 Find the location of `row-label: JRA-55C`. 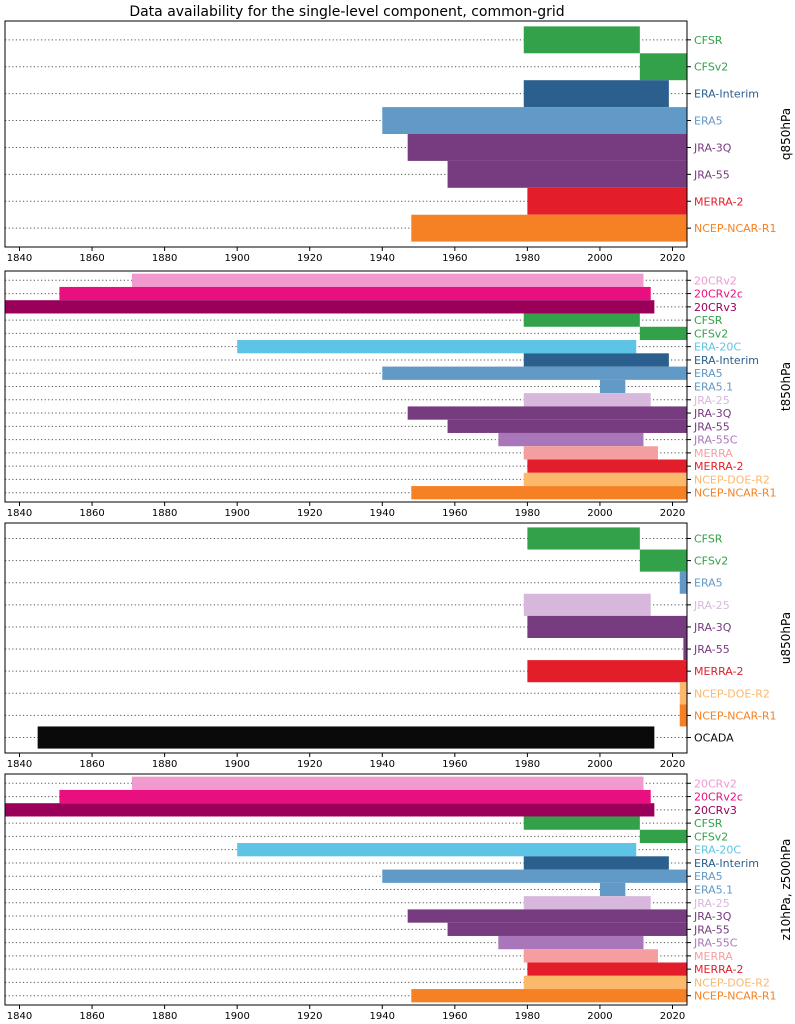

row-label: JRA-55C is located at coordinates (715, 943).